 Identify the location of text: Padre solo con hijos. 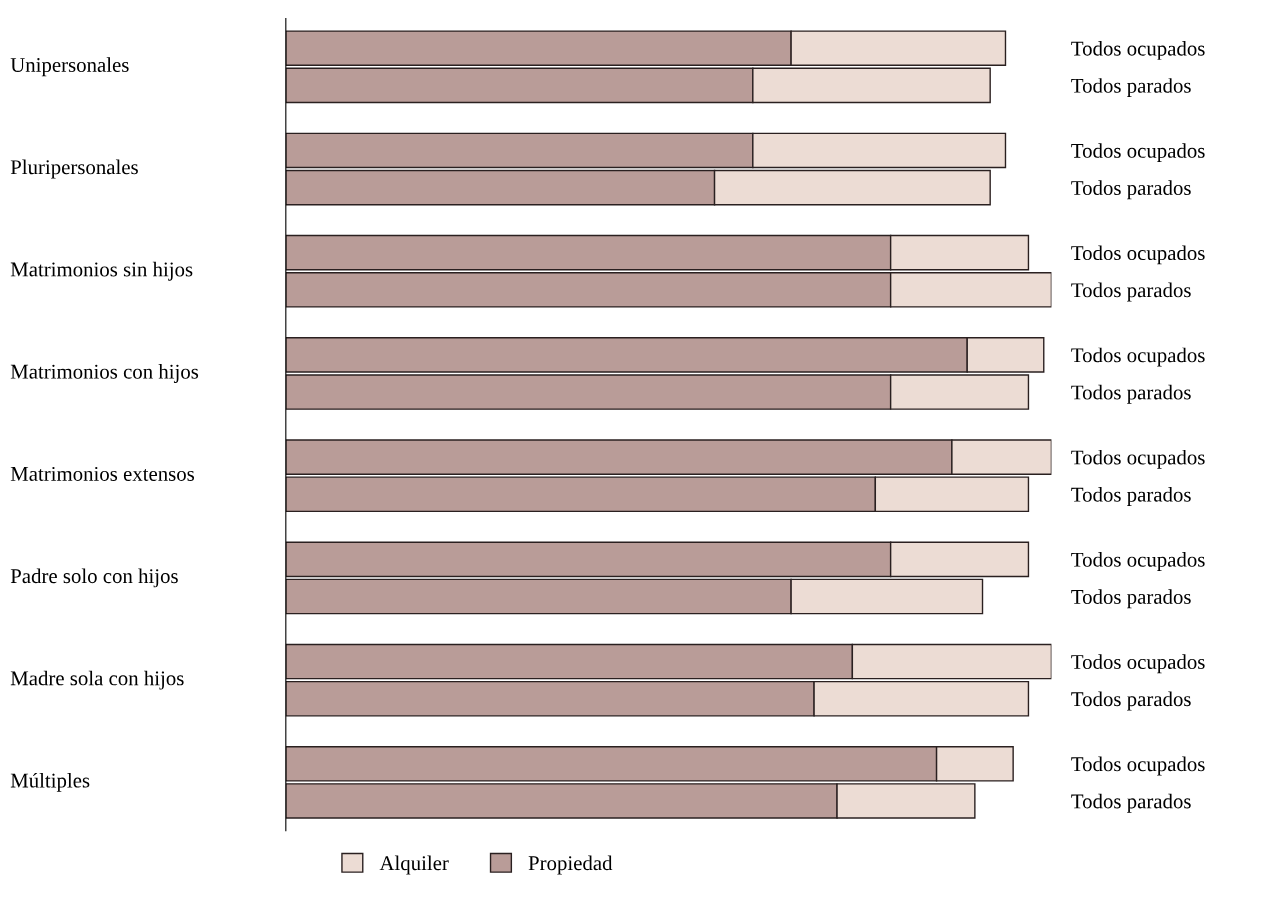
(94, 578).